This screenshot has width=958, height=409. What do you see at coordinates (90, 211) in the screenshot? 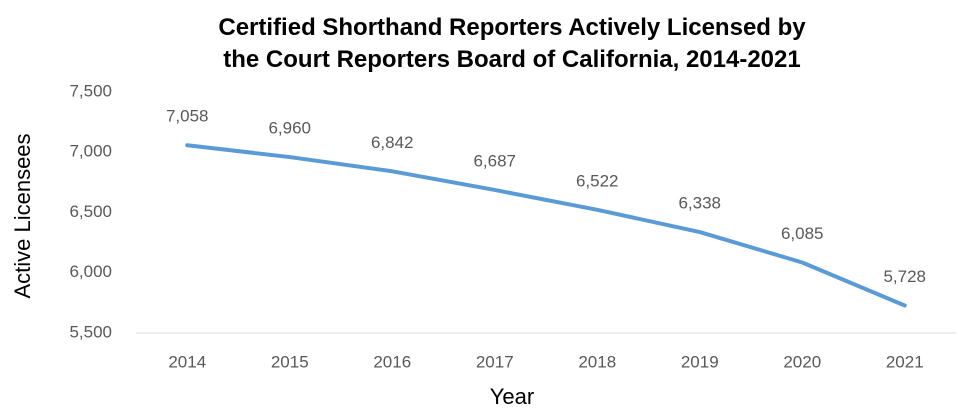
I see `y-tick-label: 6,500` at bounding box center [90, 211].